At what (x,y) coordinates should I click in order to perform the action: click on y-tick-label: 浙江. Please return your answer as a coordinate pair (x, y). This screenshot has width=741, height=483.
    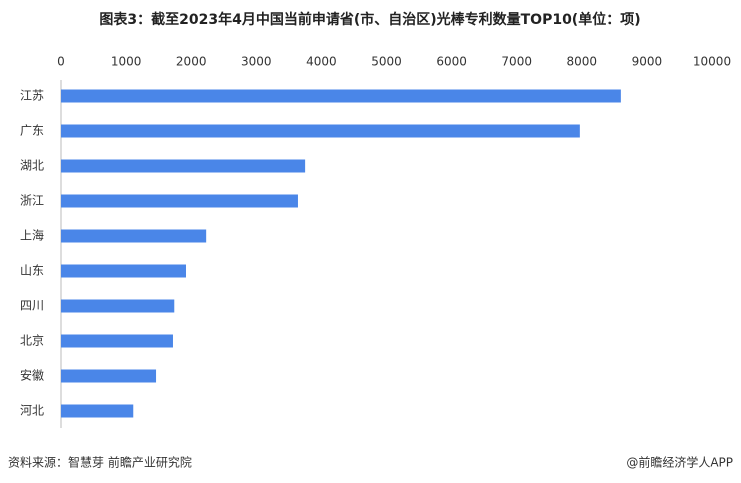
    Looking at the image, I should click on (32, 201).